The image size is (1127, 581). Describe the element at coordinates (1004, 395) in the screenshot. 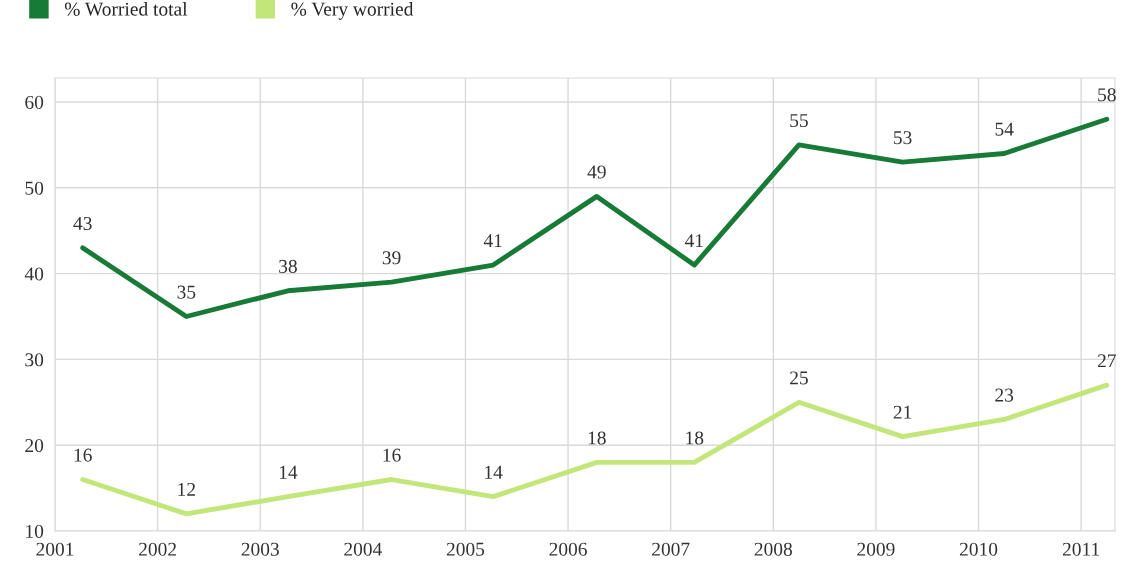

I see `data-label: 23` at that location.